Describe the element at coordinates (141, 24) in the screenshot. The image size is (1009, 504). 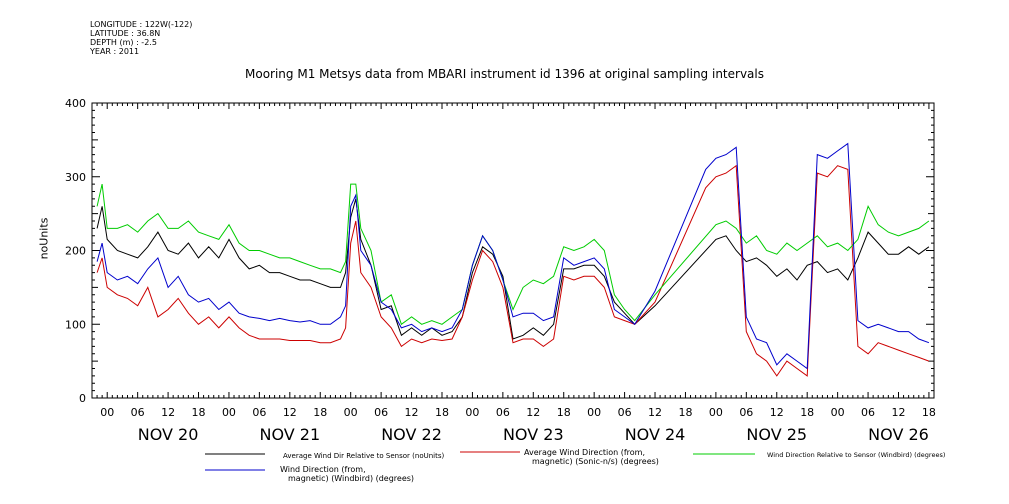
I see `longitude-text: LONGITUDE : 122W(-122)` at that location.